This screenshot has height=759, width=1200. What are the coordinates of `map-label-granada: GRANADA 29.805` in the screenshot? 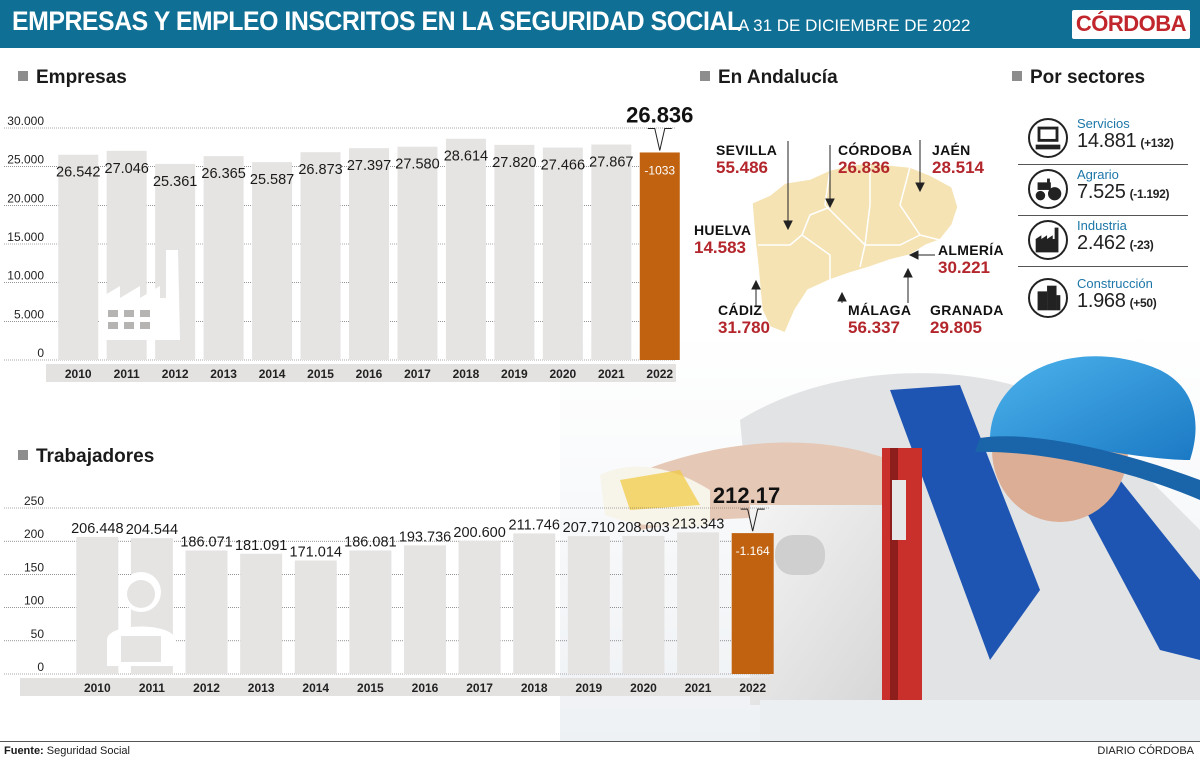 It's located at (967, 319).